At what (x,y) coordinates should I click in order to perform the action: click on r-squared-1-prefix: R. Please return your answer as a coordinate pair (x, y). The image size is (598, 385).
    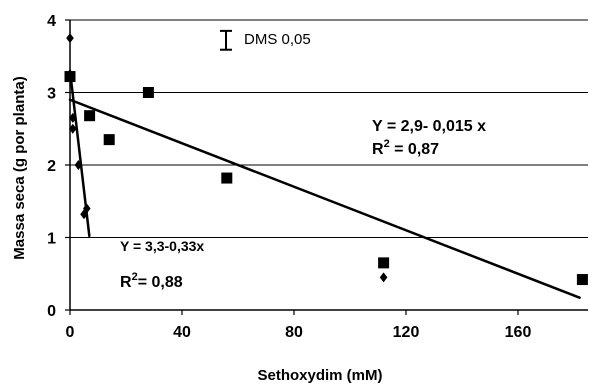
    Looking at the image, I should click on (378, 149).